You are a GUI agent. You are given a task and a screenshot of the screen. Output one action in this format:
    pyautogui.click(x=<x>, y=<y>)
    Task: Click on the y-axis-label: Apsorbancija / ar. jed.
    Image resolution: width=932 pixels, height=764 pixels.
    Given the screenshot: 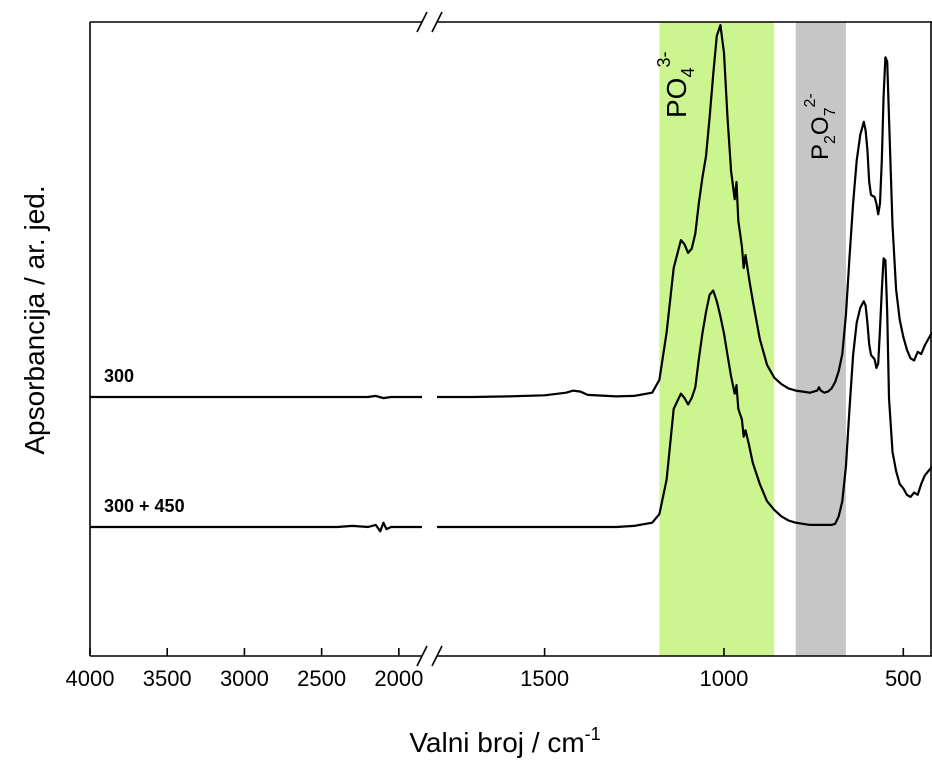 What is the action you would take?
    pyautogui.click(x=34, y=319)
    